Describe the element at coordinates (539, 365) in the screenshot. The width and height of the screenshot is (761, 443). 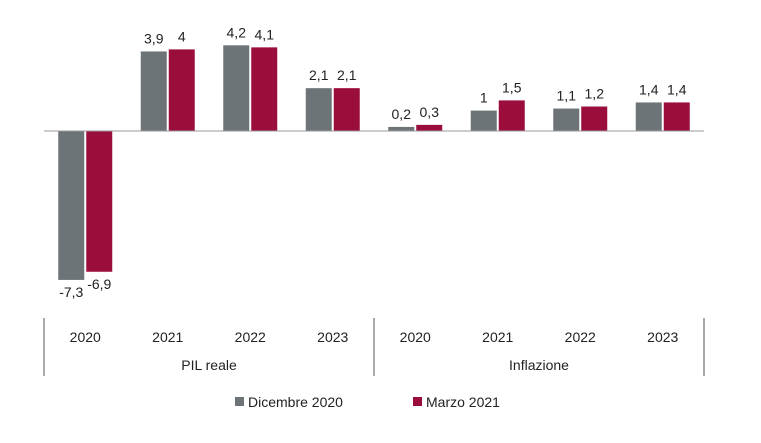
I see `group-label: Inflazione` at that location.